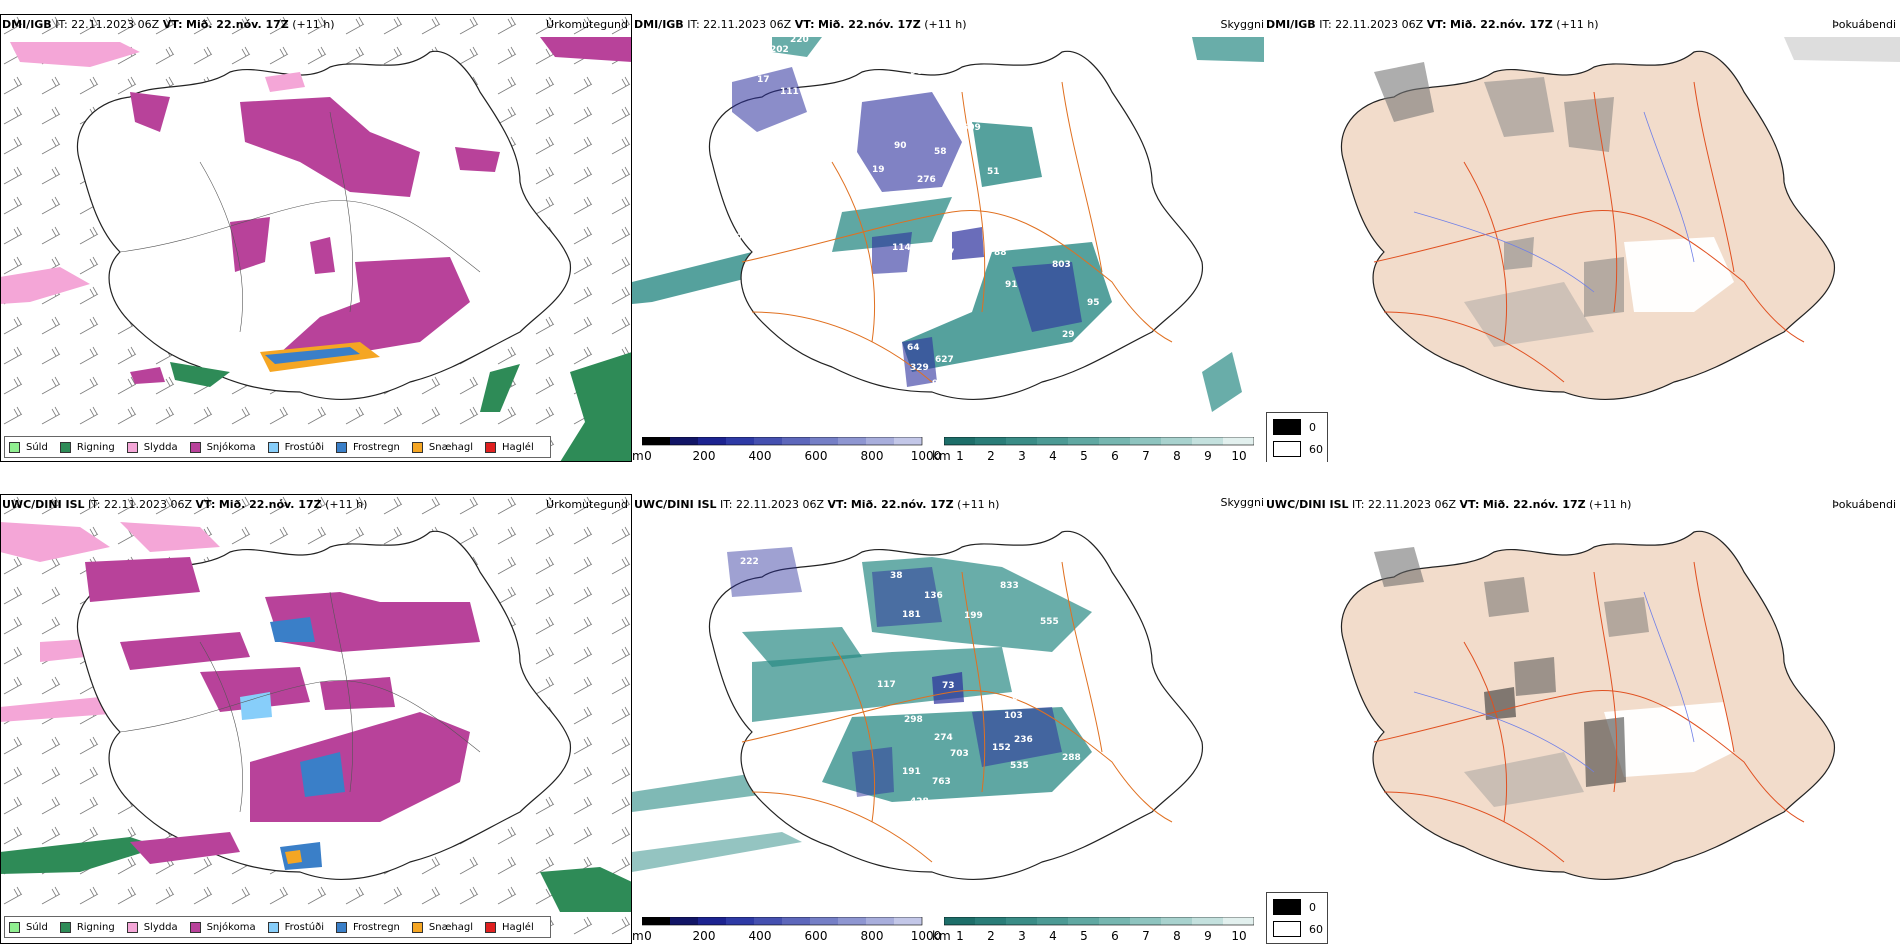  Describe the element at coordinates (896, 576) in the screenshot. I see `svg-text: 38` at that location.